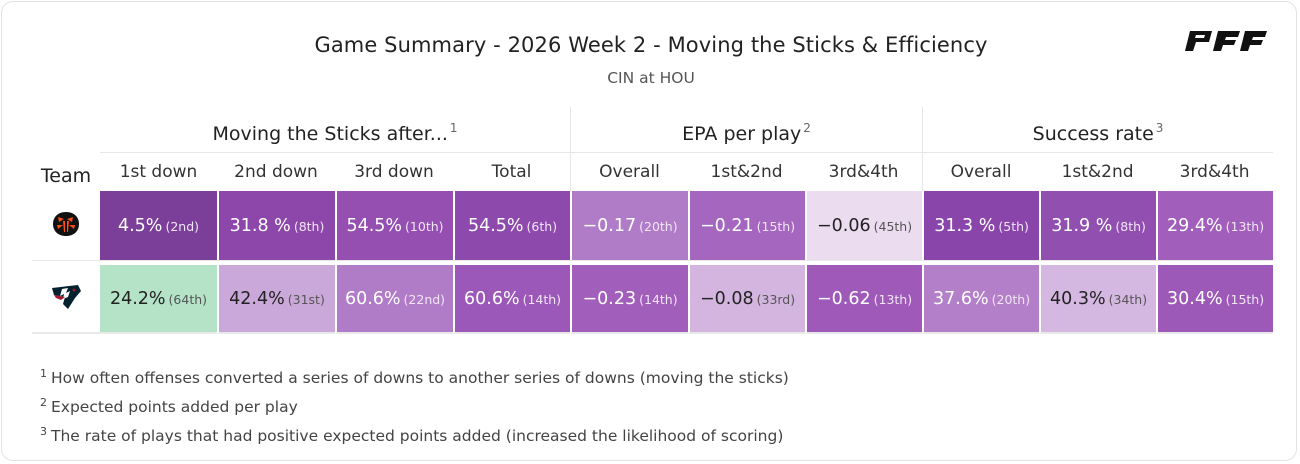 The height and width of the screenshot is (464, 1300). What do you see at coordinates (864, 299) in the screenshot?
I see `stat-cell: −0.62 (13th)` at bounding box center [864, 299].